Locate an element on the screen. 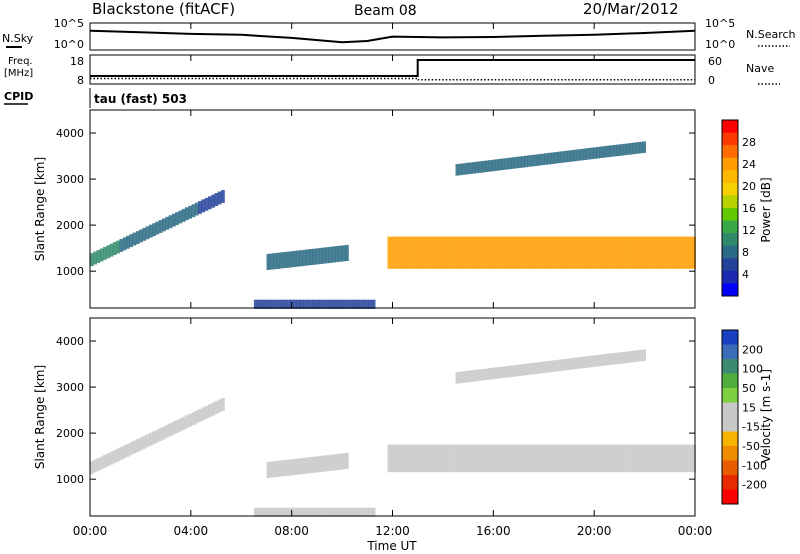 The image size is (800, 554). power-colorbar: 28 24 20 16 12 8 4 is located at coordinates (738, 208).